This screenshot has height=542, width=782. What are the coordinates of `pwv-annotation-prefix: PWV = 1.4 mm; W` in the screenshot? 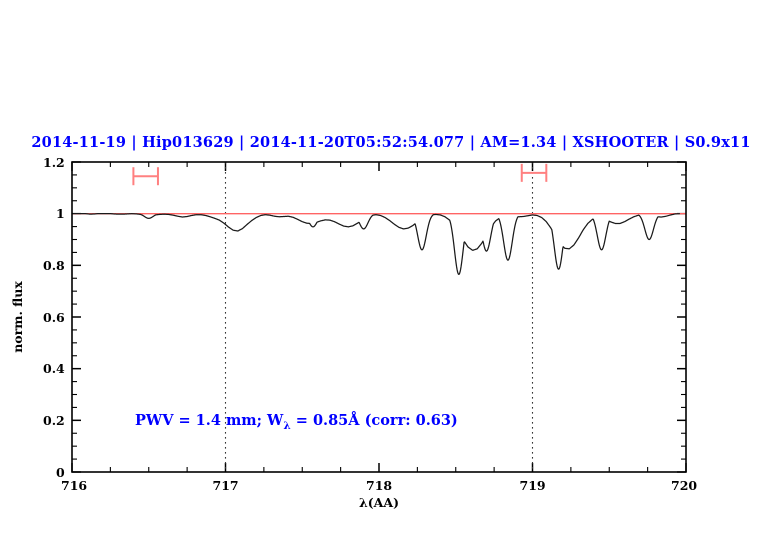 It's located at (209, 420).